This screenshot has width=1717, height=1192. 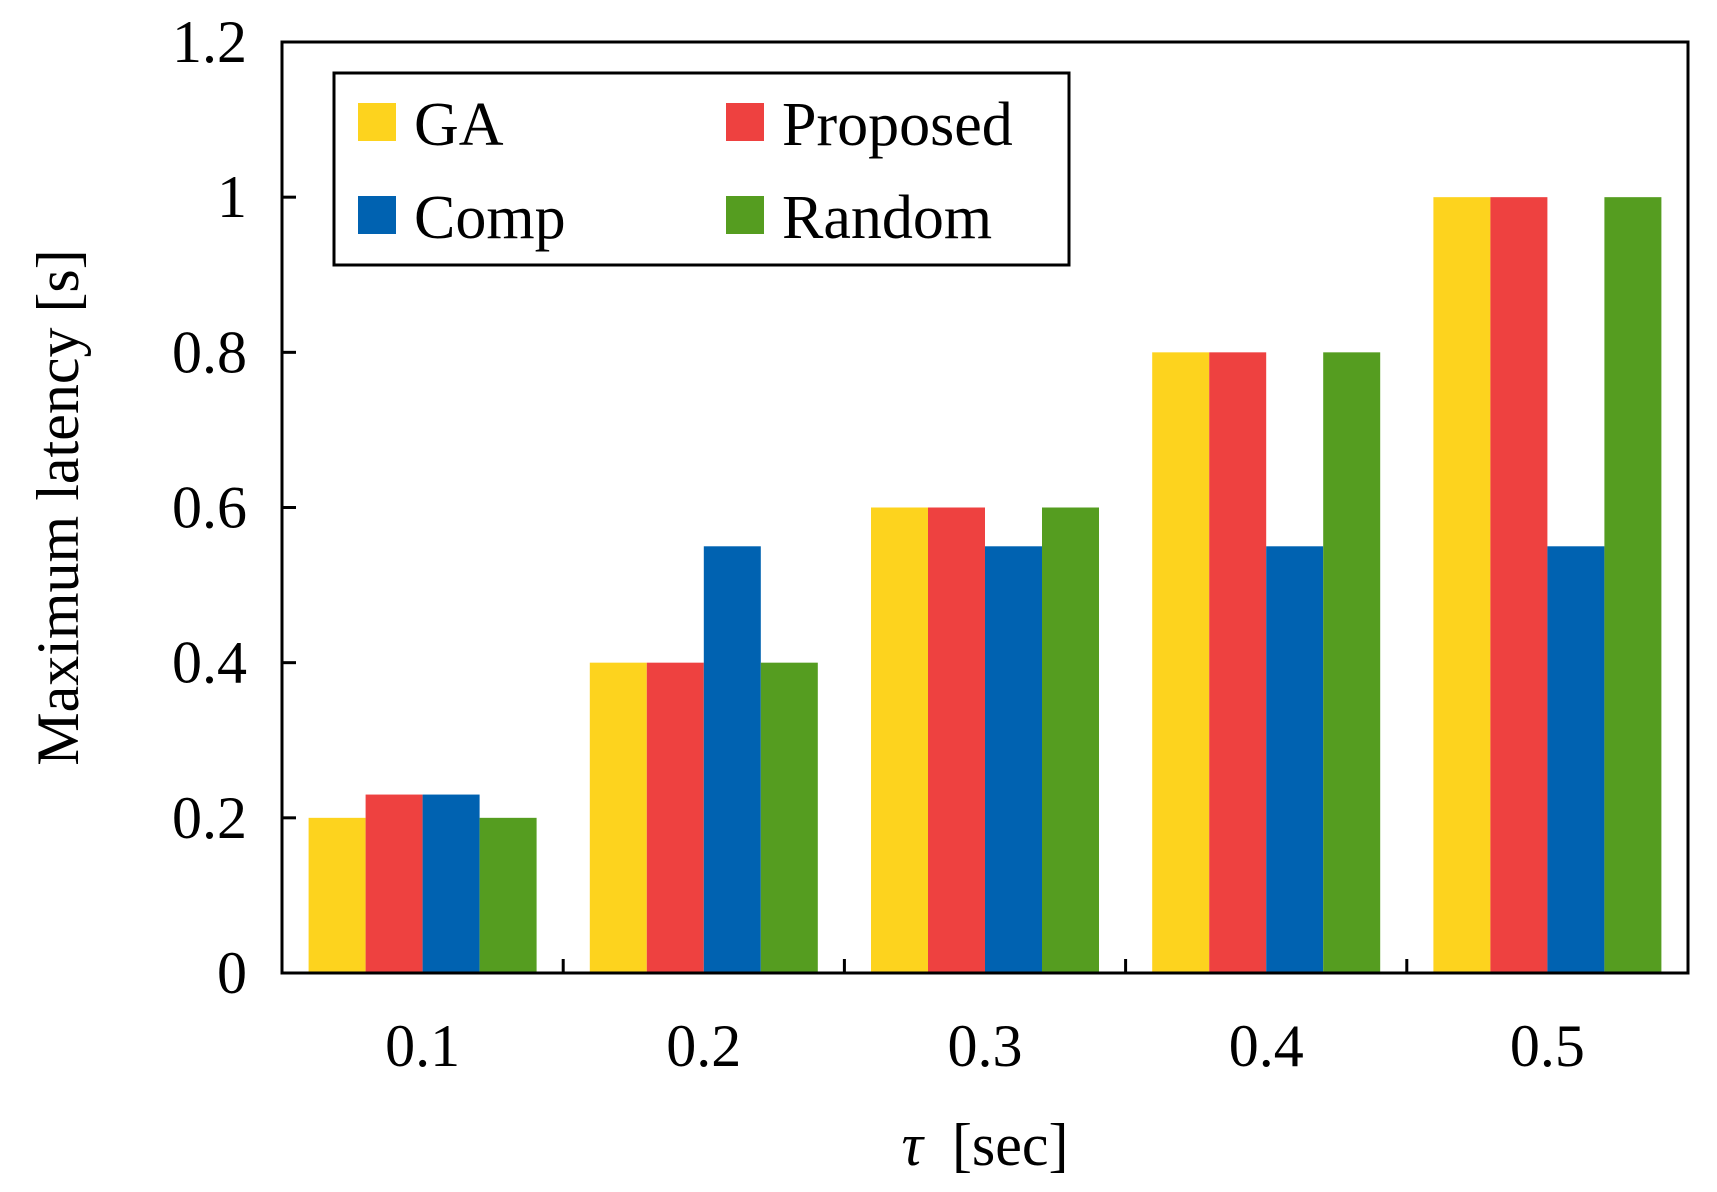 What do you see at coordinates (209, 818) in the screenshot?
I see `y-tick-label: 0.2` at bounding box center [209, 818].